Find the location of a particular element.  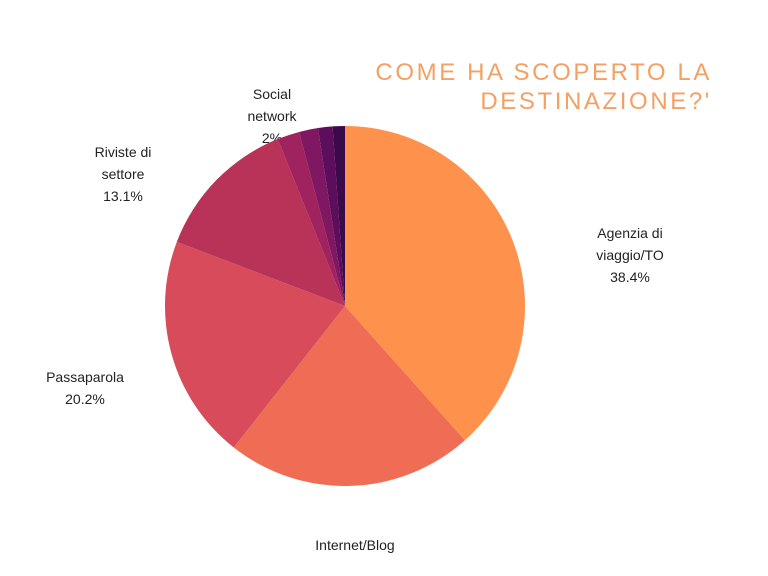

category-label: Internet/Blog is located at coordinates (355, 545).